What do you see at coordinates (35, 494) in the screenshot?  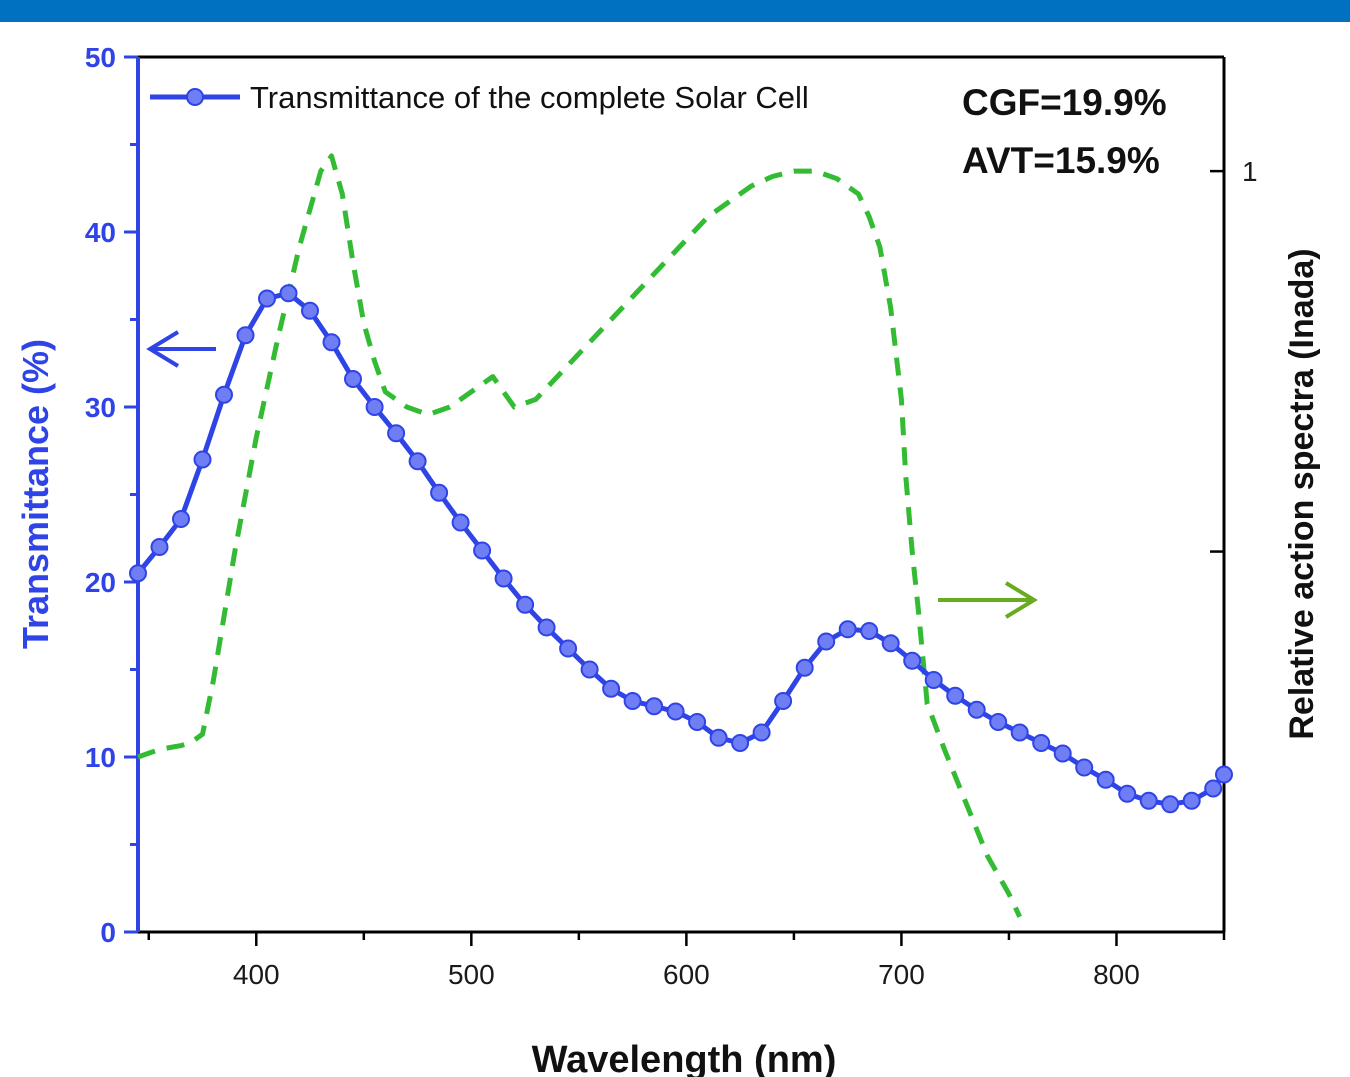 I see `left-y-axis-label: Transmittance (%)` at bounding box center [35, 494].